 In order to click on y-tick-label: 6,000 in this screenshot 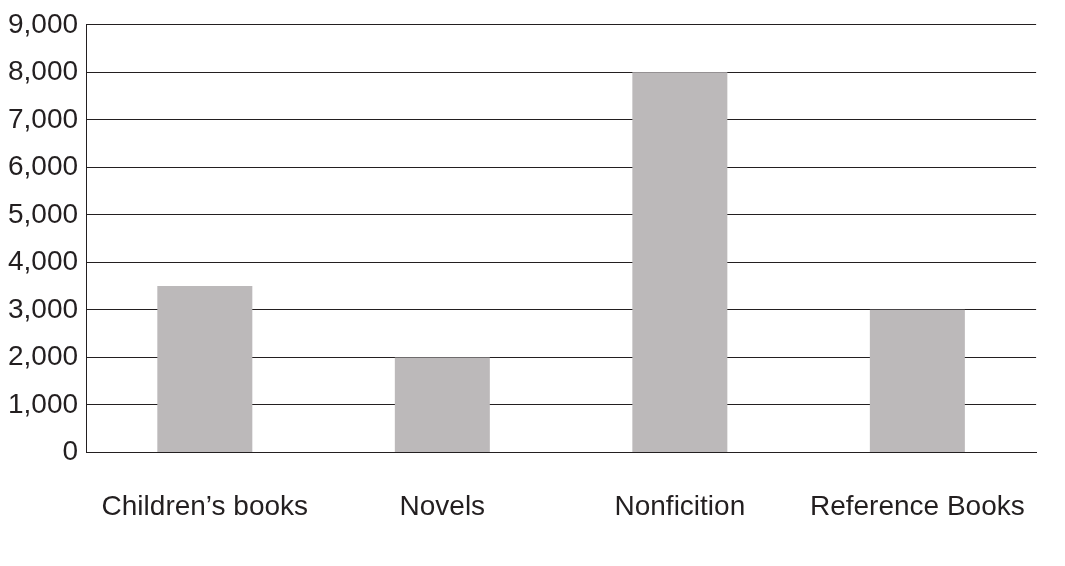, I will do `click(43, 166)`.